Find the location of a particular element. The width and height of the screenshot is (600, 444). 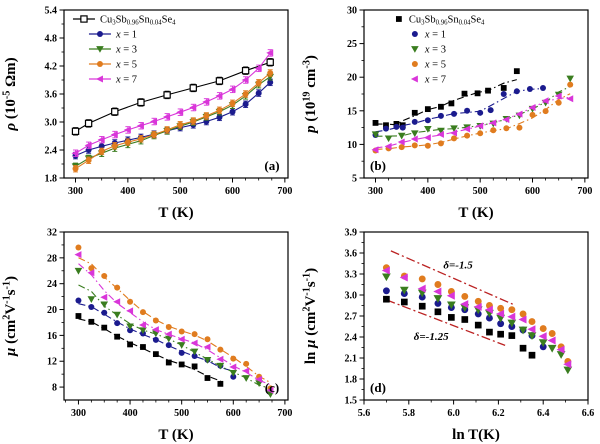

svg-text: p (1019 cm-3) is located at coordinates (310, 95).